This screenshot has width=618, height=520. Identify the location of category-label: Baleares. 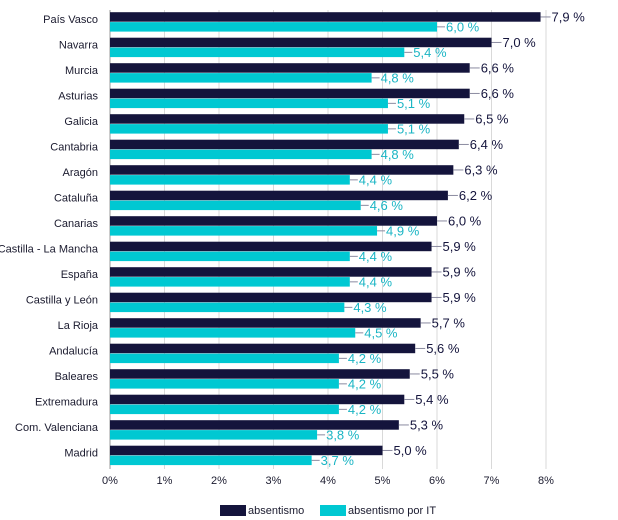
(77, 377).